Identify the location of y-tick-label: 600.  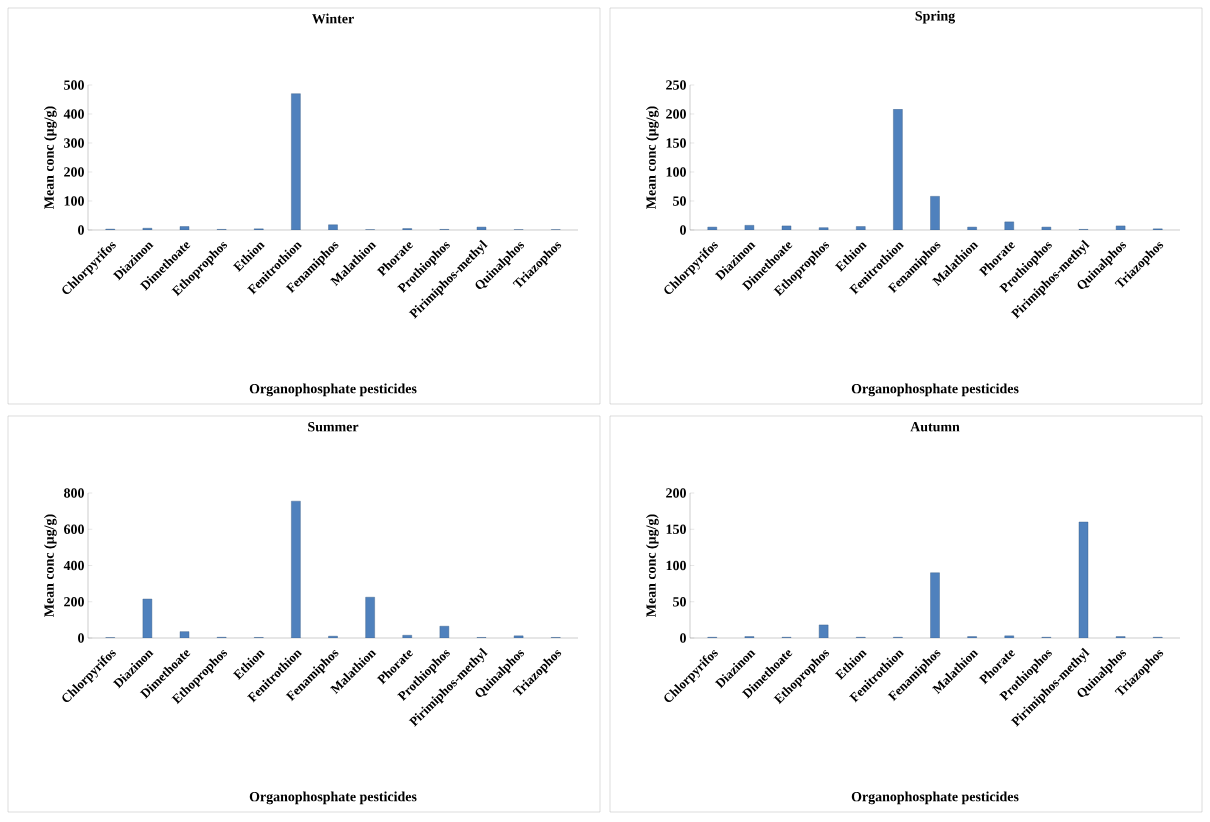
(74, 529).